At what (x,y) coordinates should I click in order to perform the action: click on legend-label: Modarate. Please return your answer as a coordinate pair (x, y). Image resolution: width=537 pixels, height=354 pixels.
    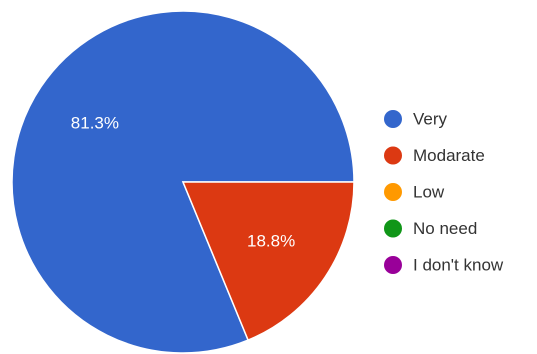
    Looking at the image, I should click on (449, 155).